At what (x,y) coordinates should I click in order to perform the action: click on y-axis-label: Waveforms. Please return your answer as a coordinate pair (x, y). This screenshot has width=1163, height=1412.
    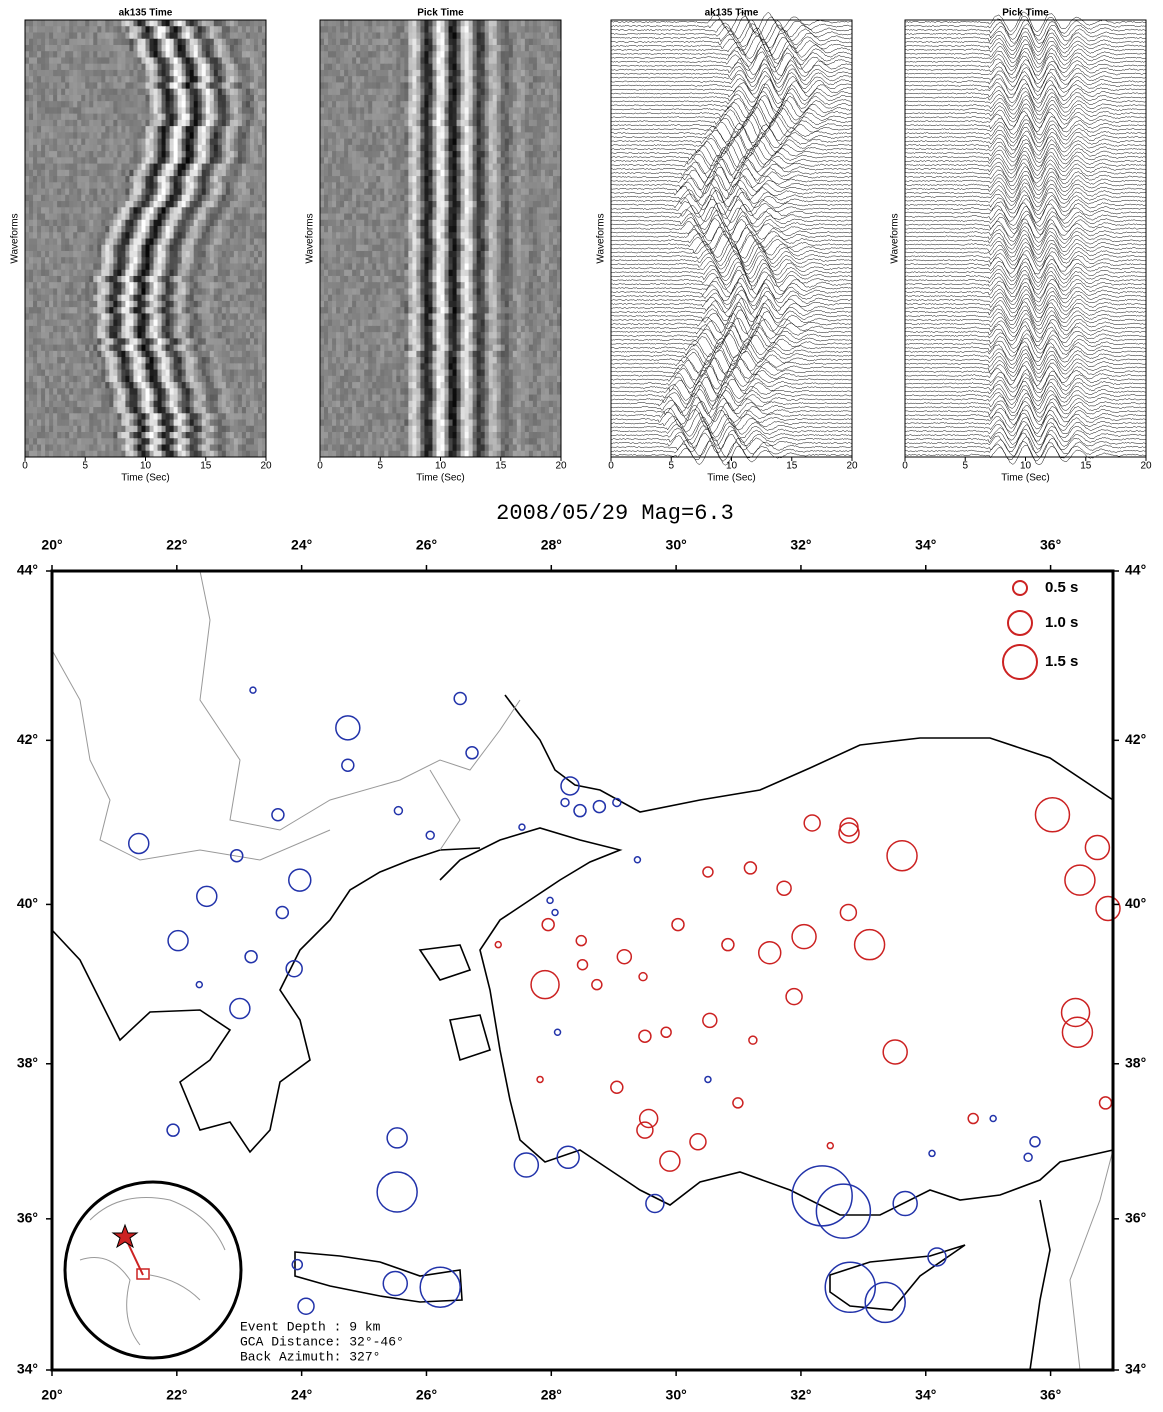
    Looking at the image, I should click on (310, 238).